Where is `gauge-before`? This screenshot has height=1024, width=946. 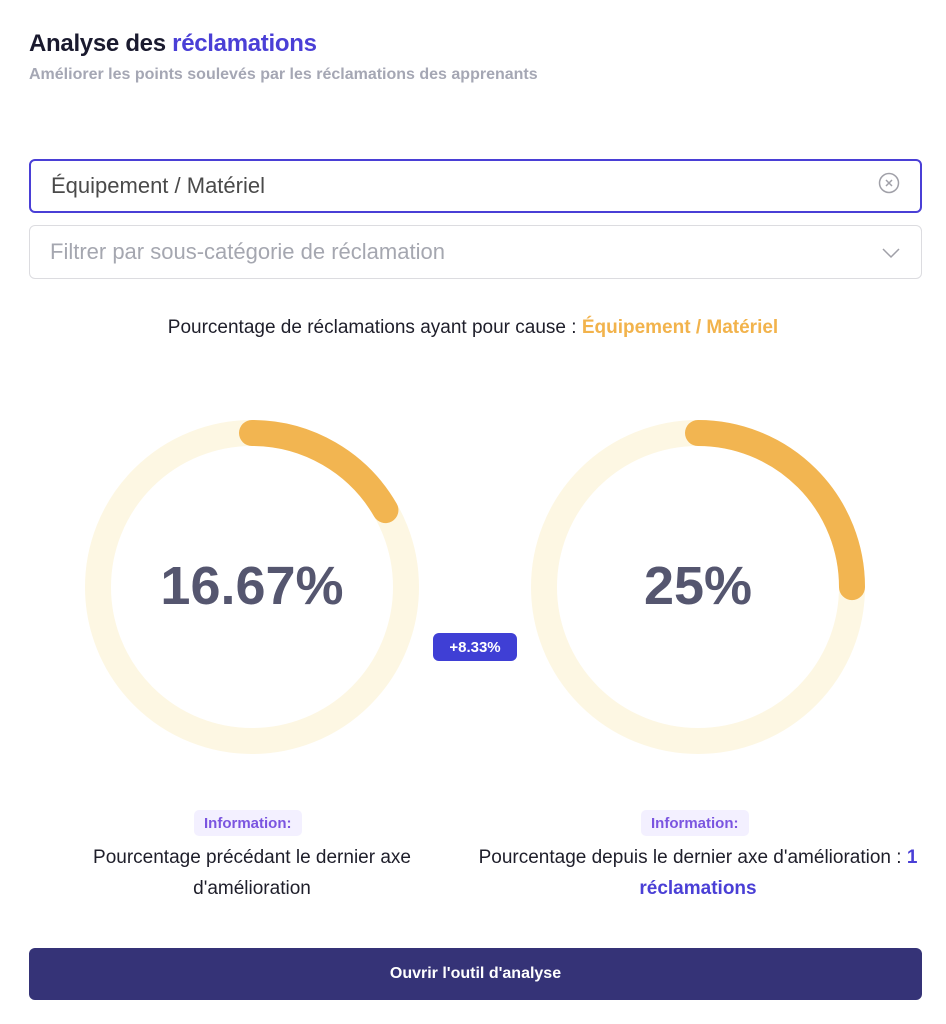 gauge-before is located at coordinates (252, 587).